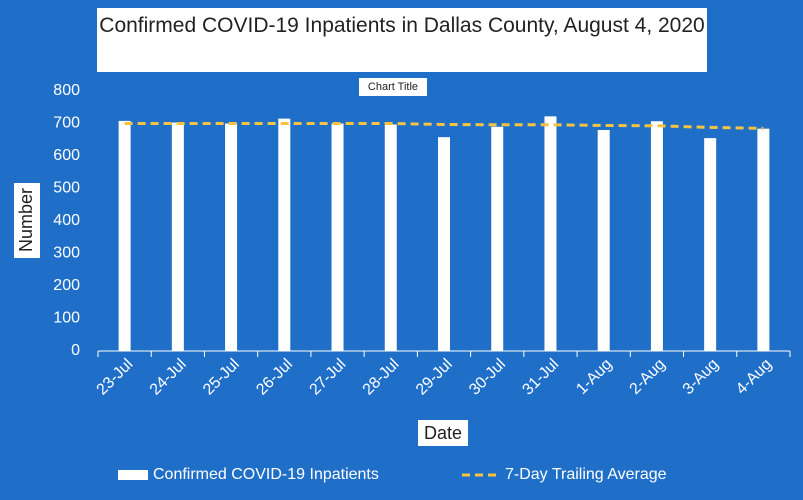 This screenshot has width=803, height=500. I want to click on y-tick-label: 100, so click(66, 318).